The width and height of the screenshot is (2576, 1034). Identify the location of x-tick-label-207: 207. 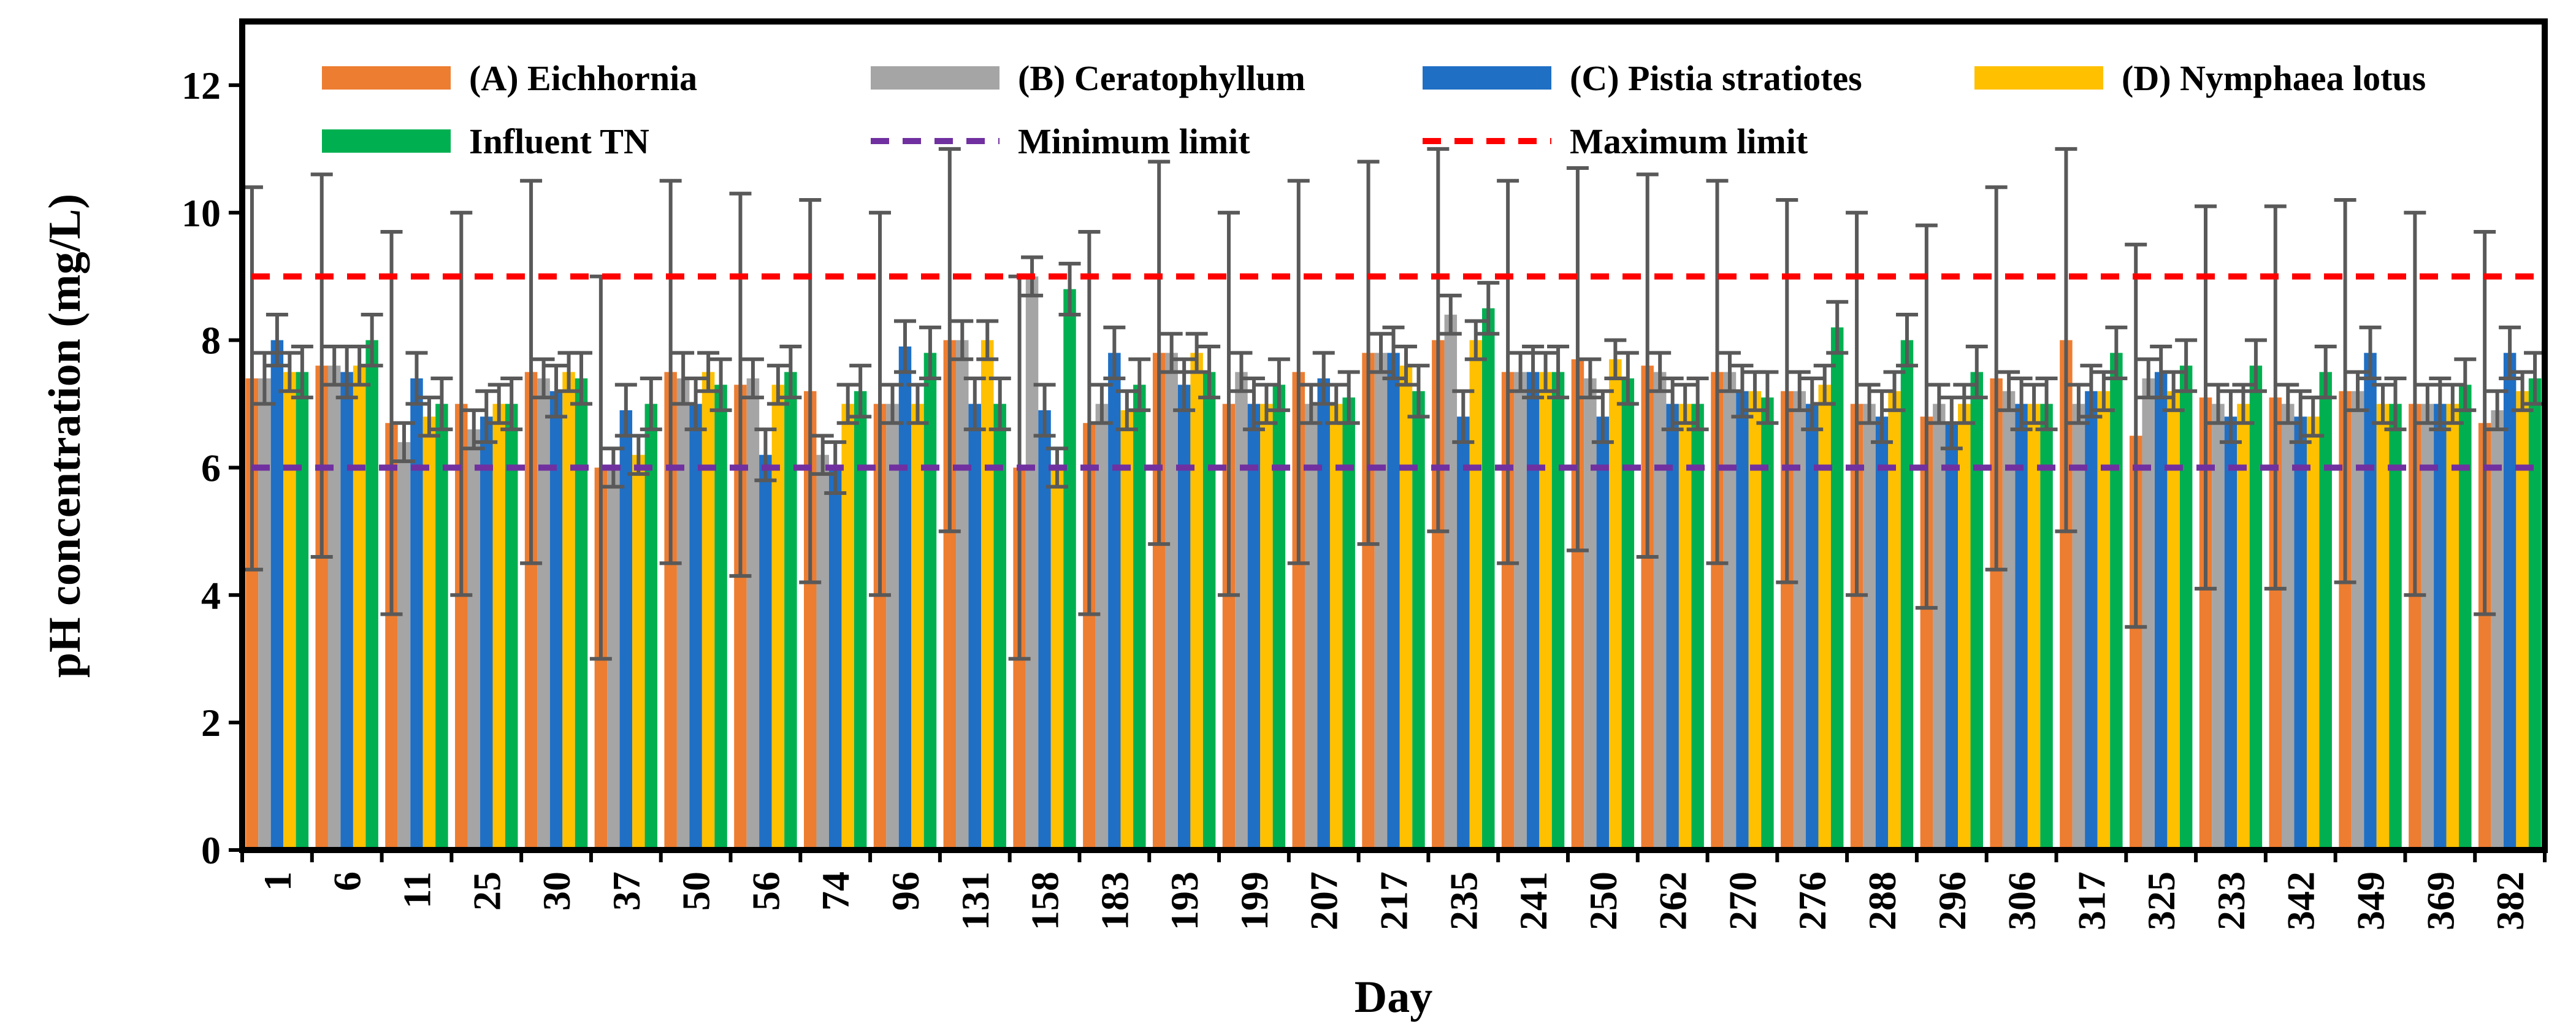
(1324, 901).